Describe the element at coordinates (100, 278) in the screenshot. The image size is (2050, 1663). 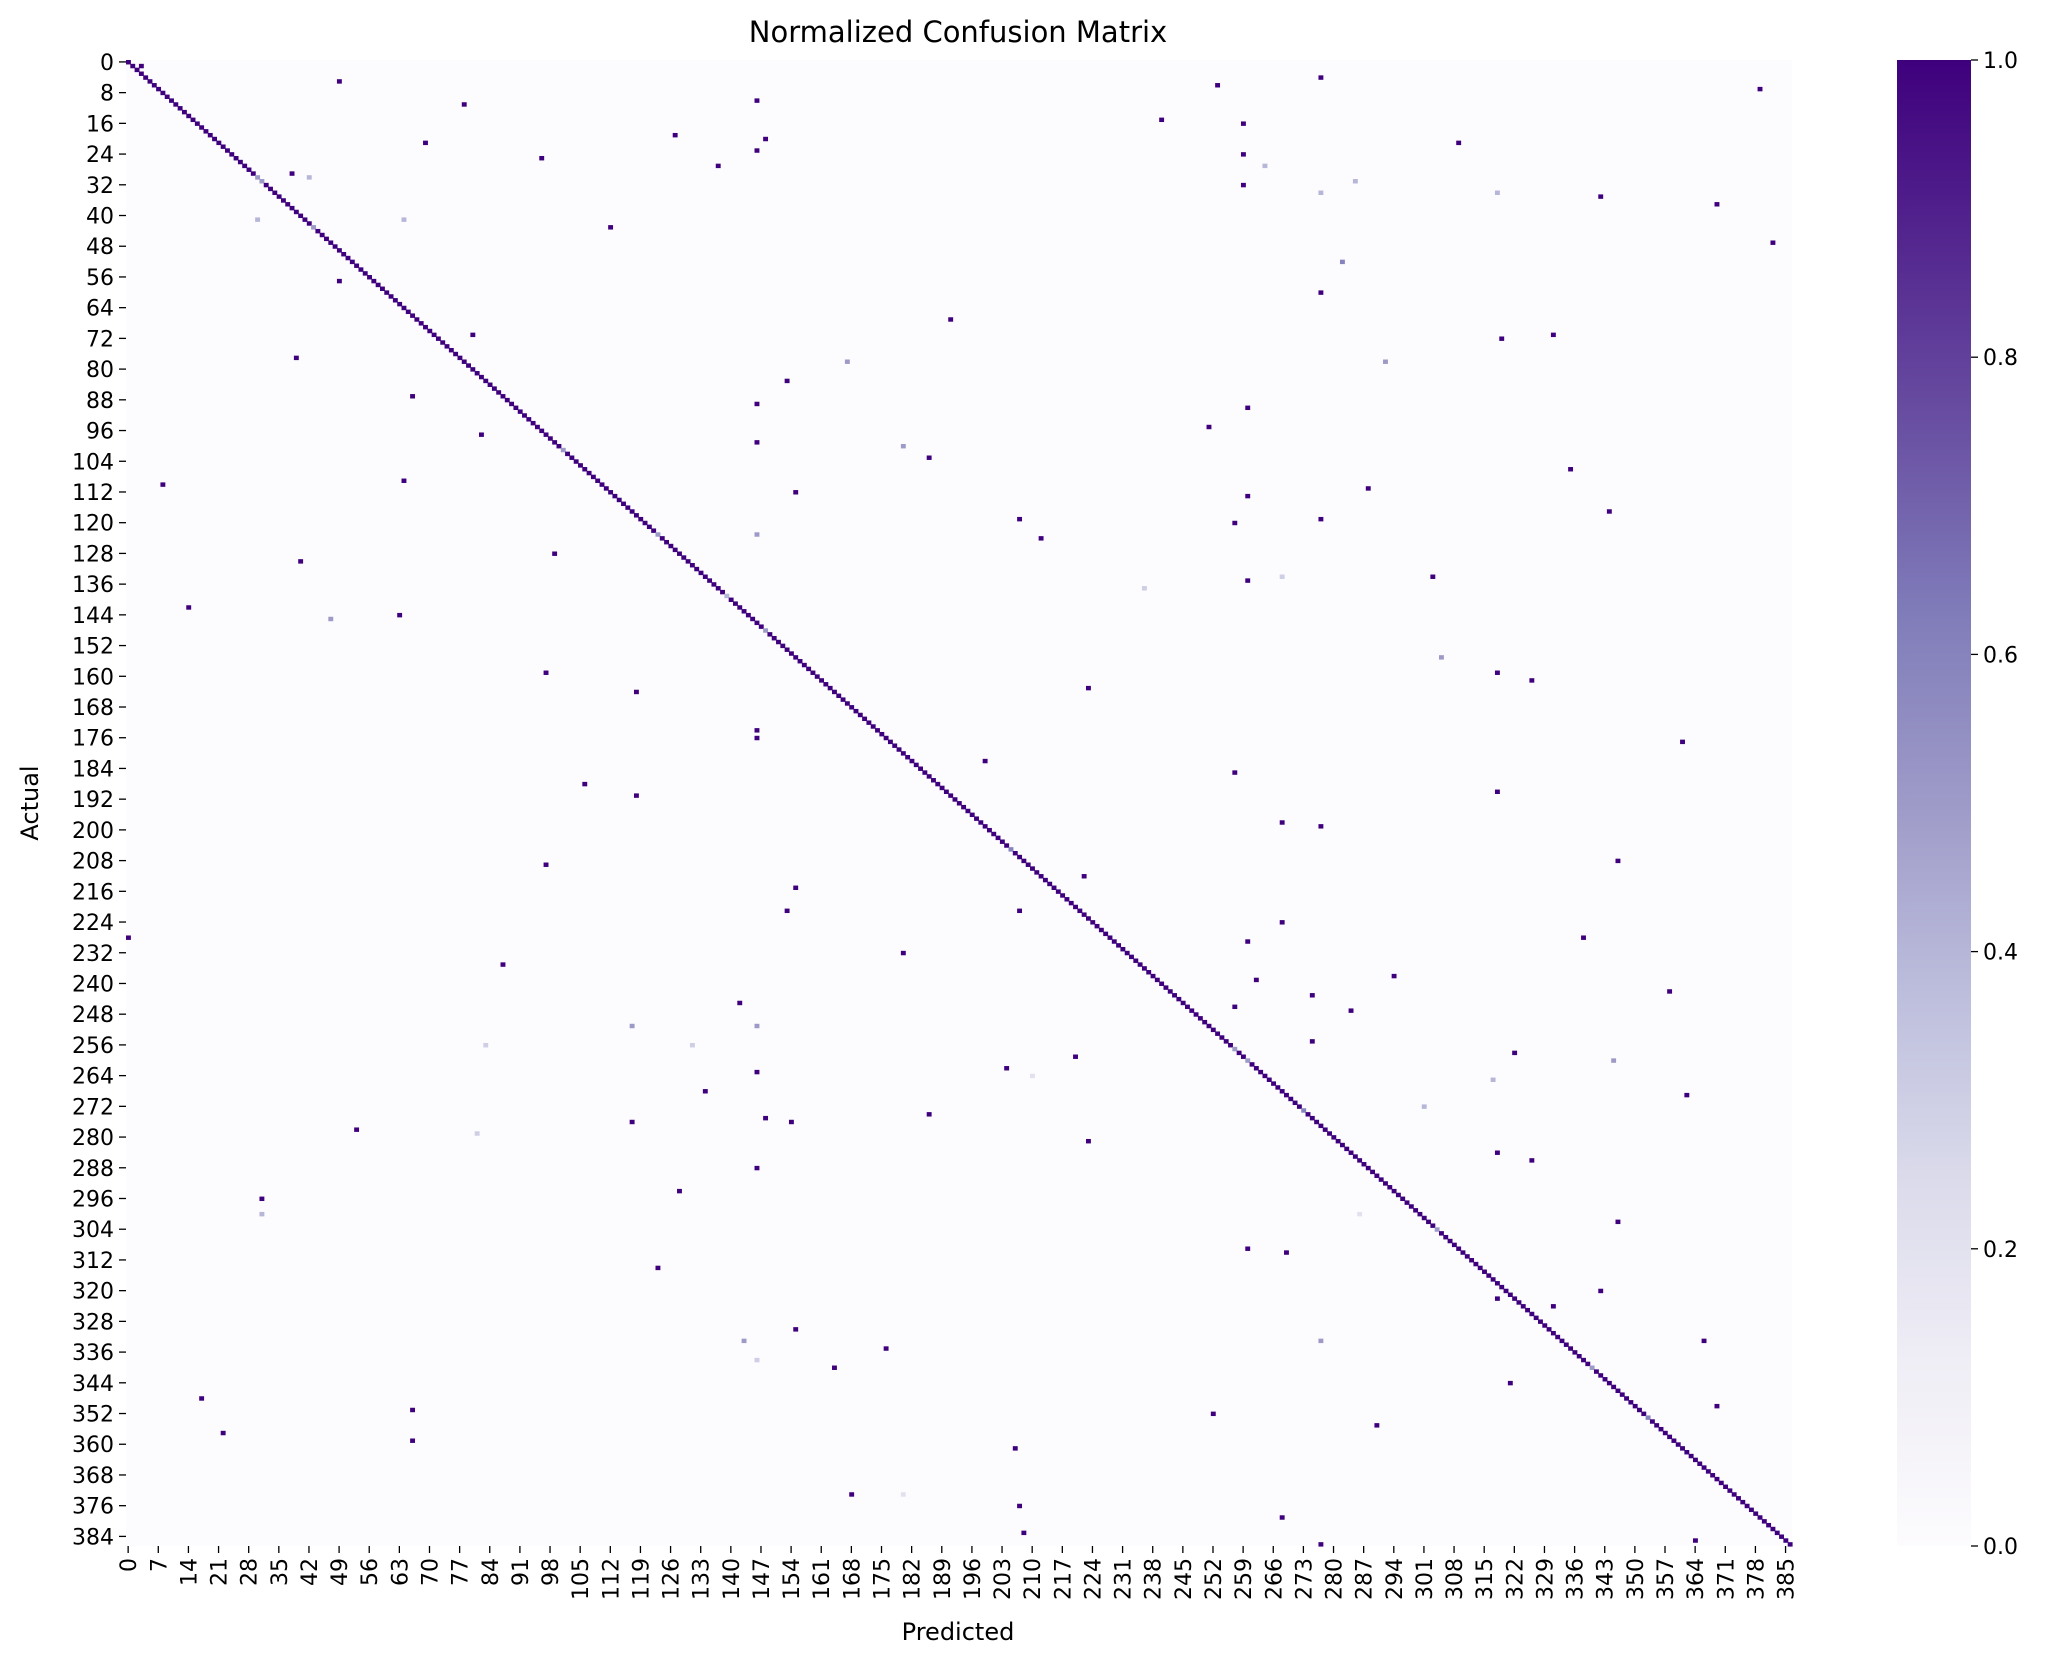
I see `y-tick-label: 56` at that location.